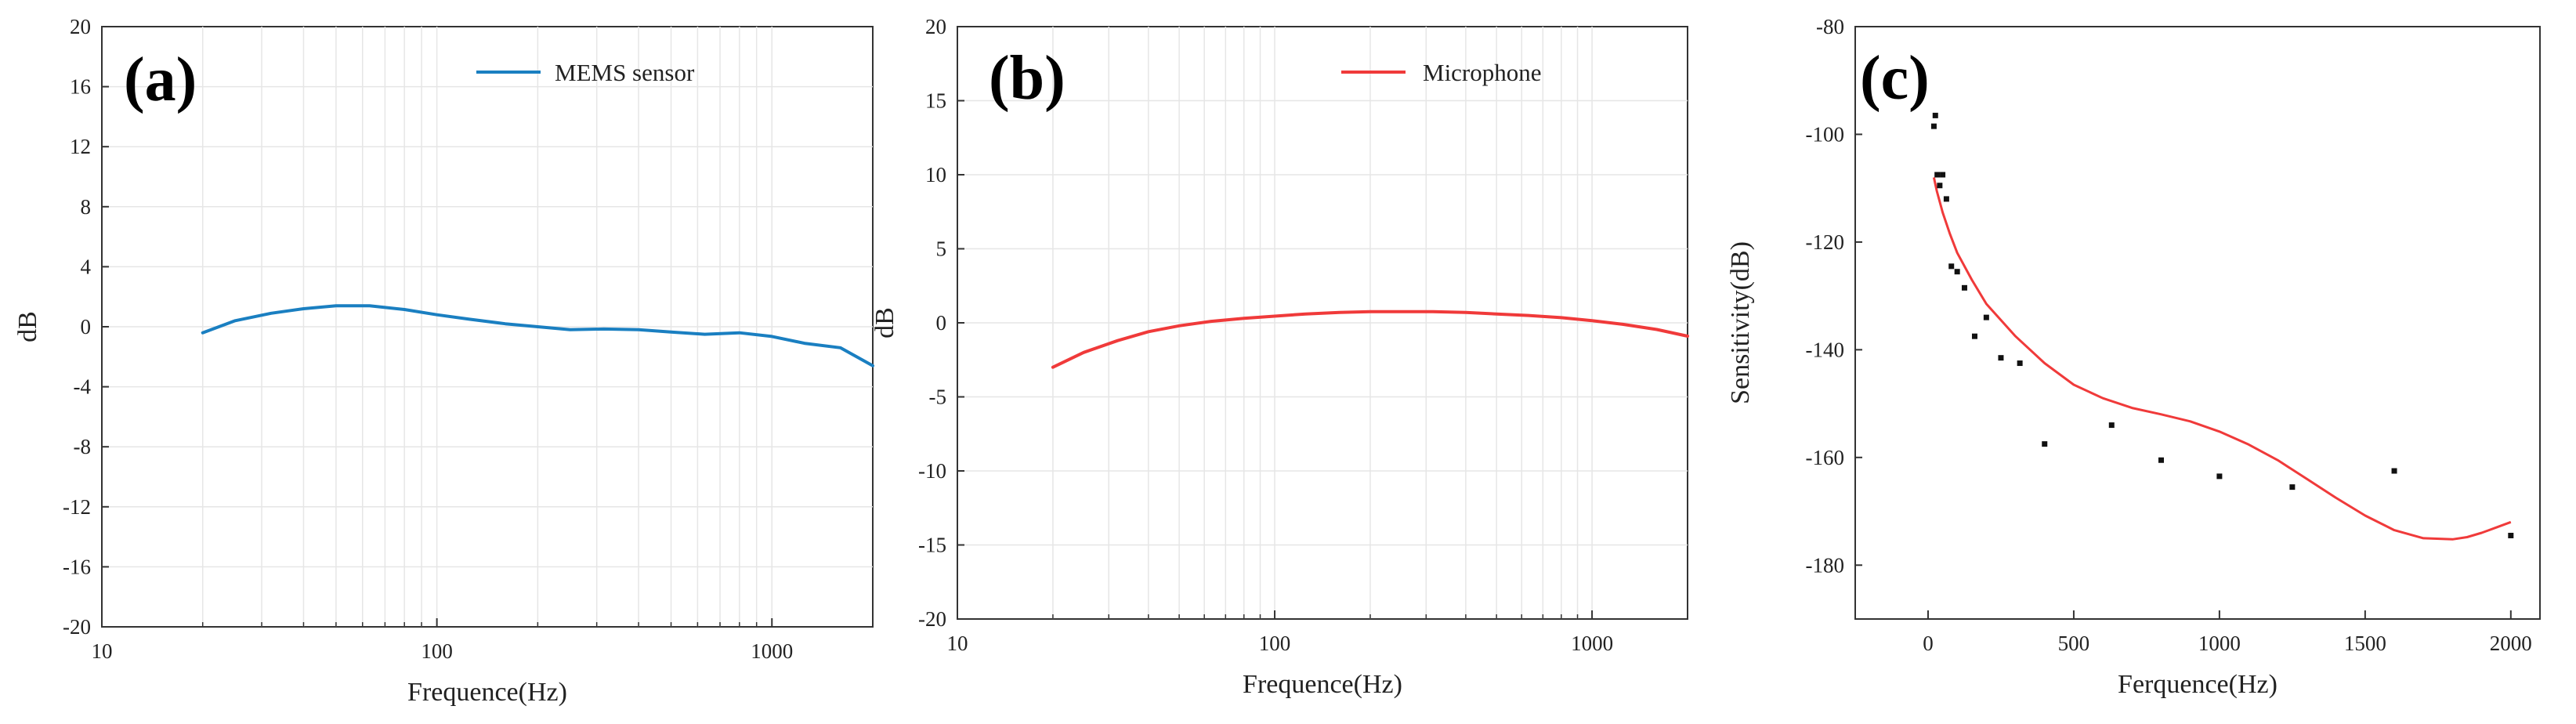 The image size is (2576, 724). I want to click on y-tick-label: -80, so click(1830, 27).